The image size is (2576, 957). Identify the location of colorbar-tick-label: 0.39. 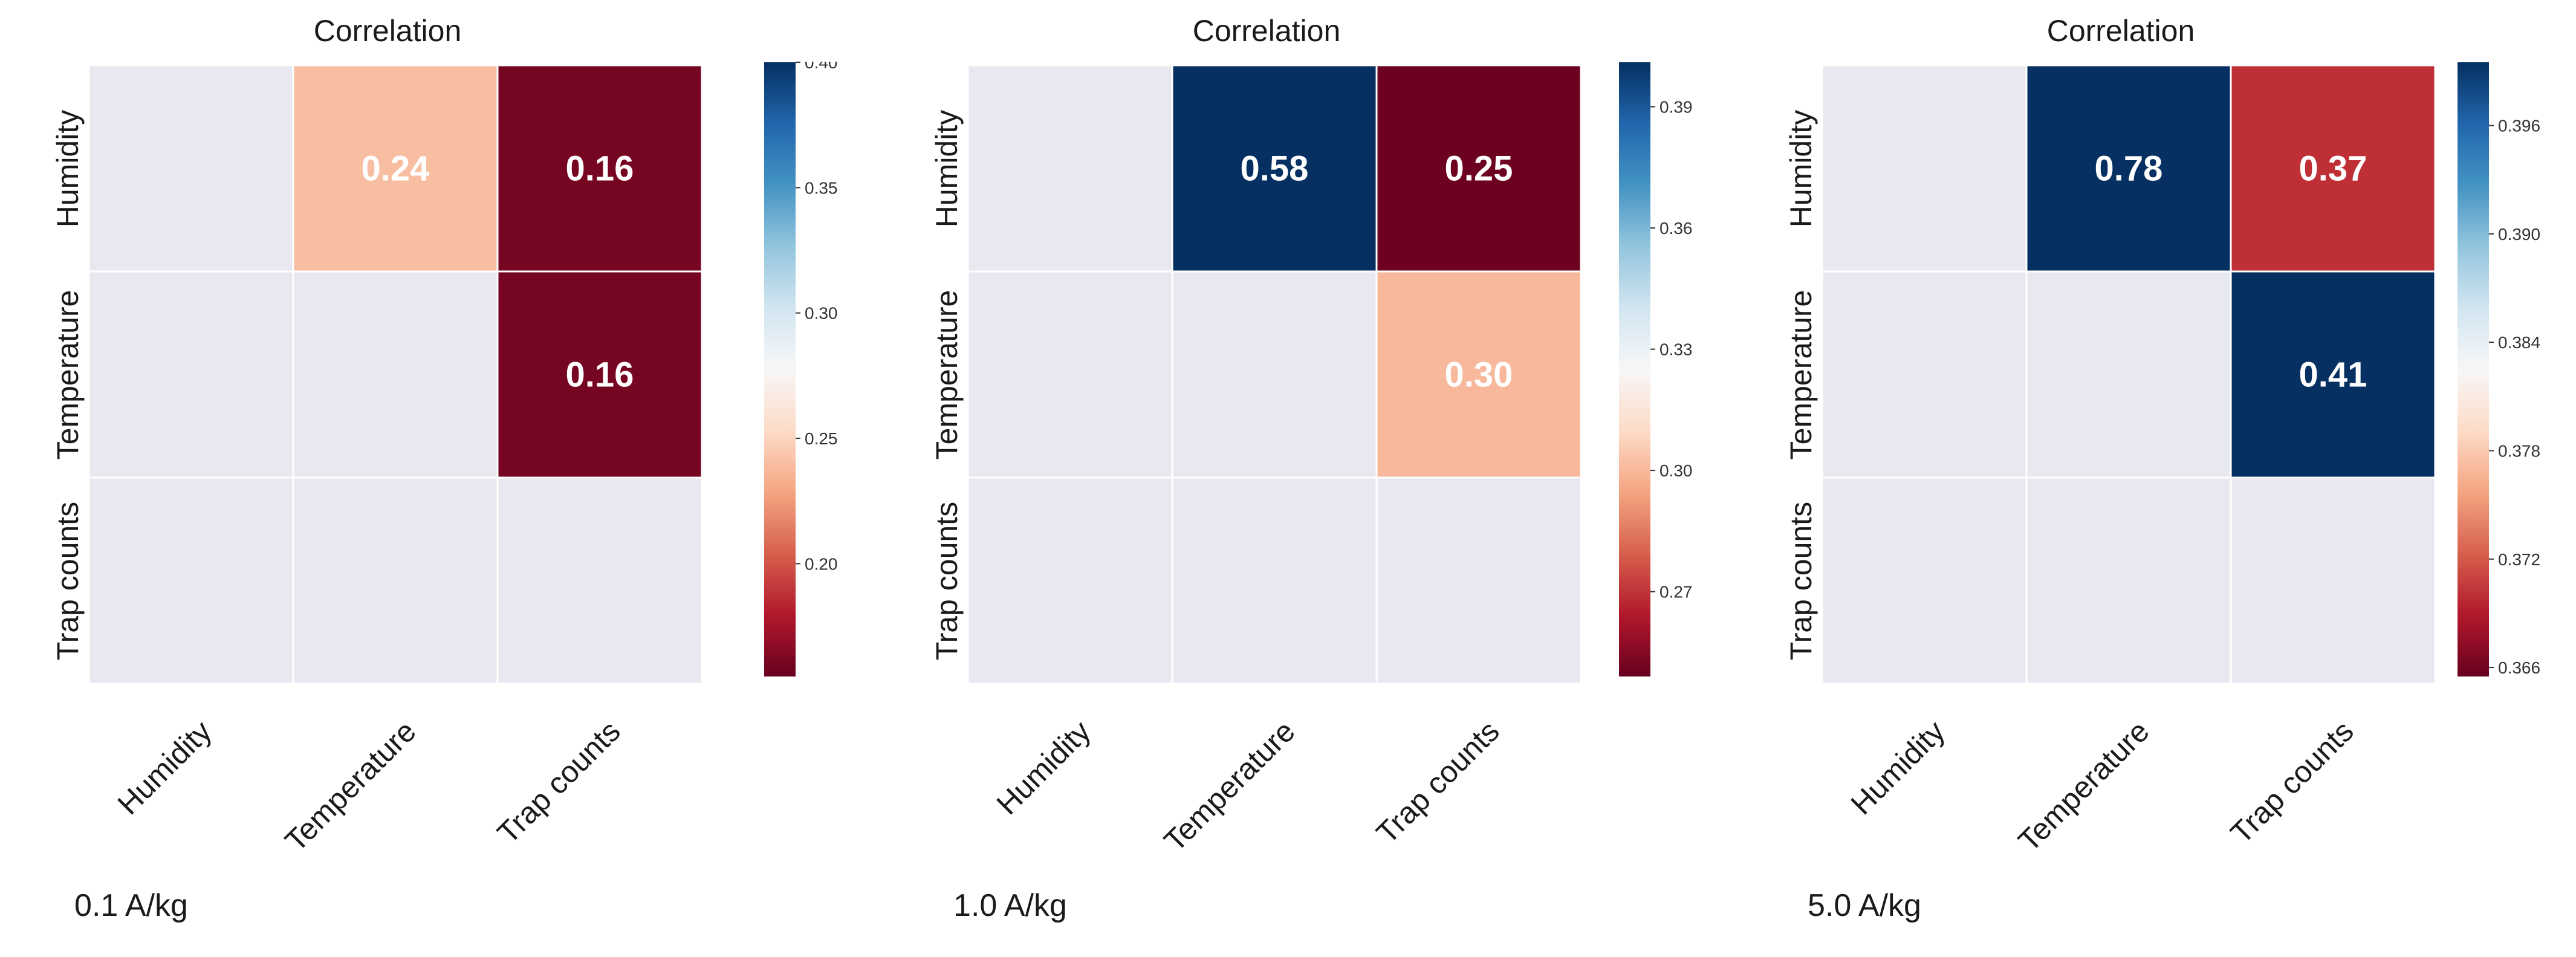
(1676, 107).